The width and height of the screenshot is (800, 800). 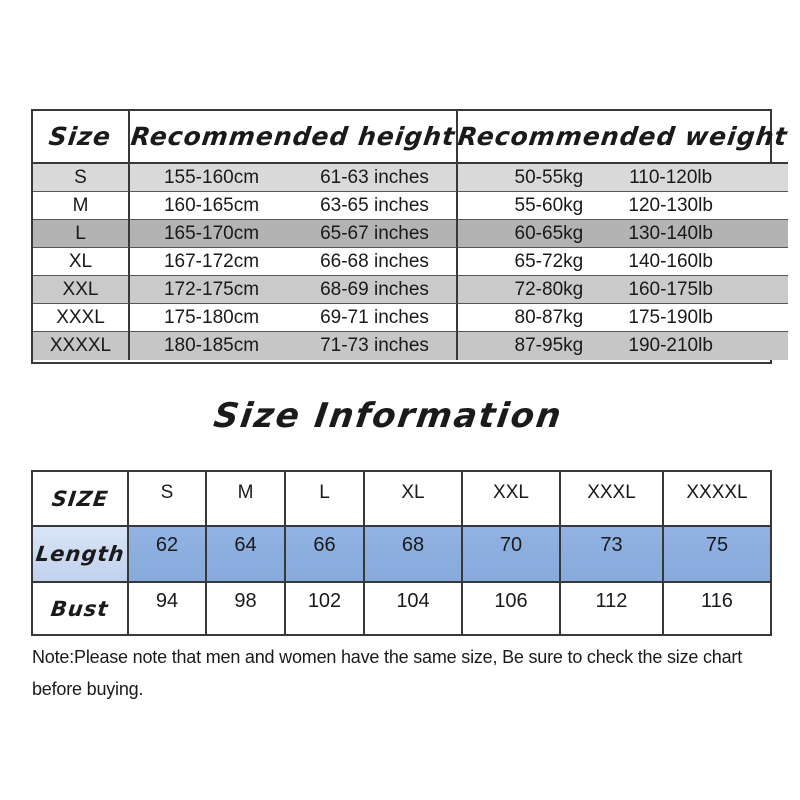 What do you see at coordinates (388, 416) in the screenshot?
I see `section-title-text: Size Information` at bounding box center [388, 416].